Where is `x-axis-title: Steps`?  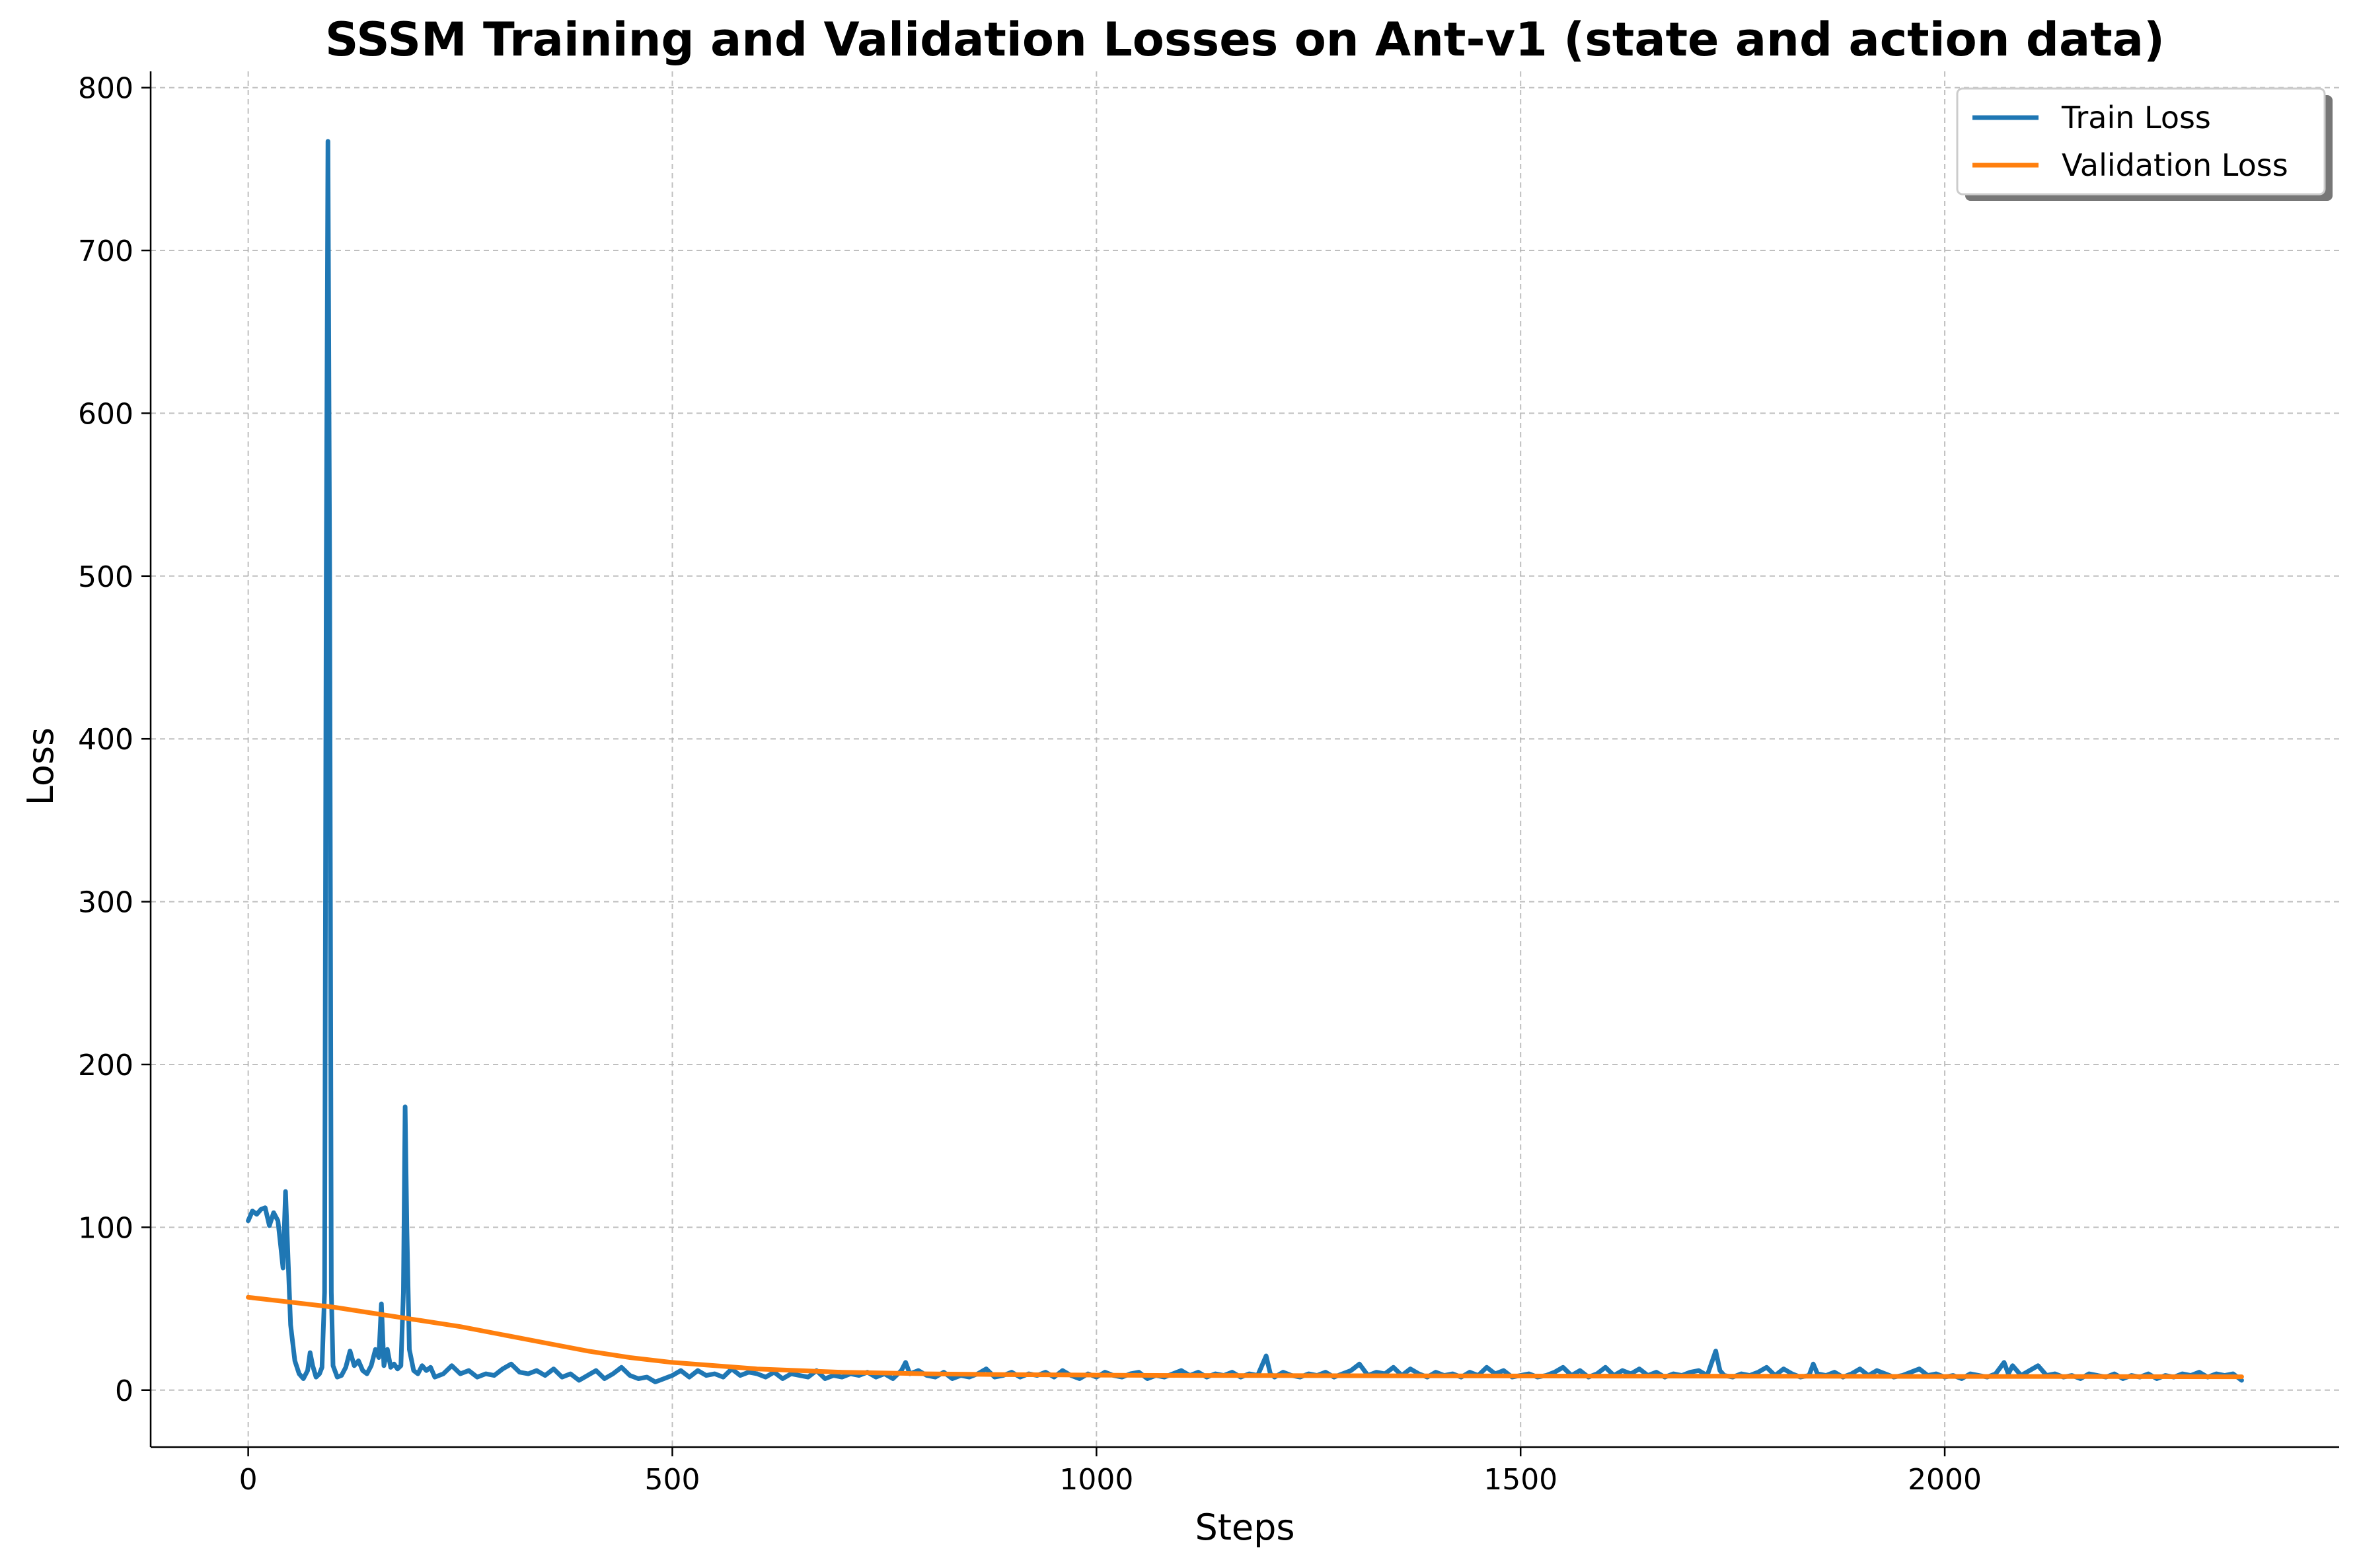
x-axis-title: Steps is located at coordinates (1244, 1527).